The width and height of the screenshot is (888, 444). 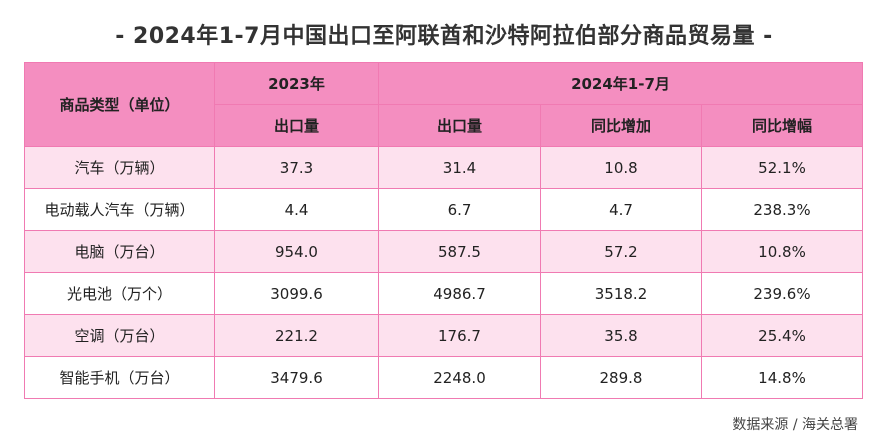 I want to click on cell-yoy-increase: 57.2, so click(x=621, y=251).